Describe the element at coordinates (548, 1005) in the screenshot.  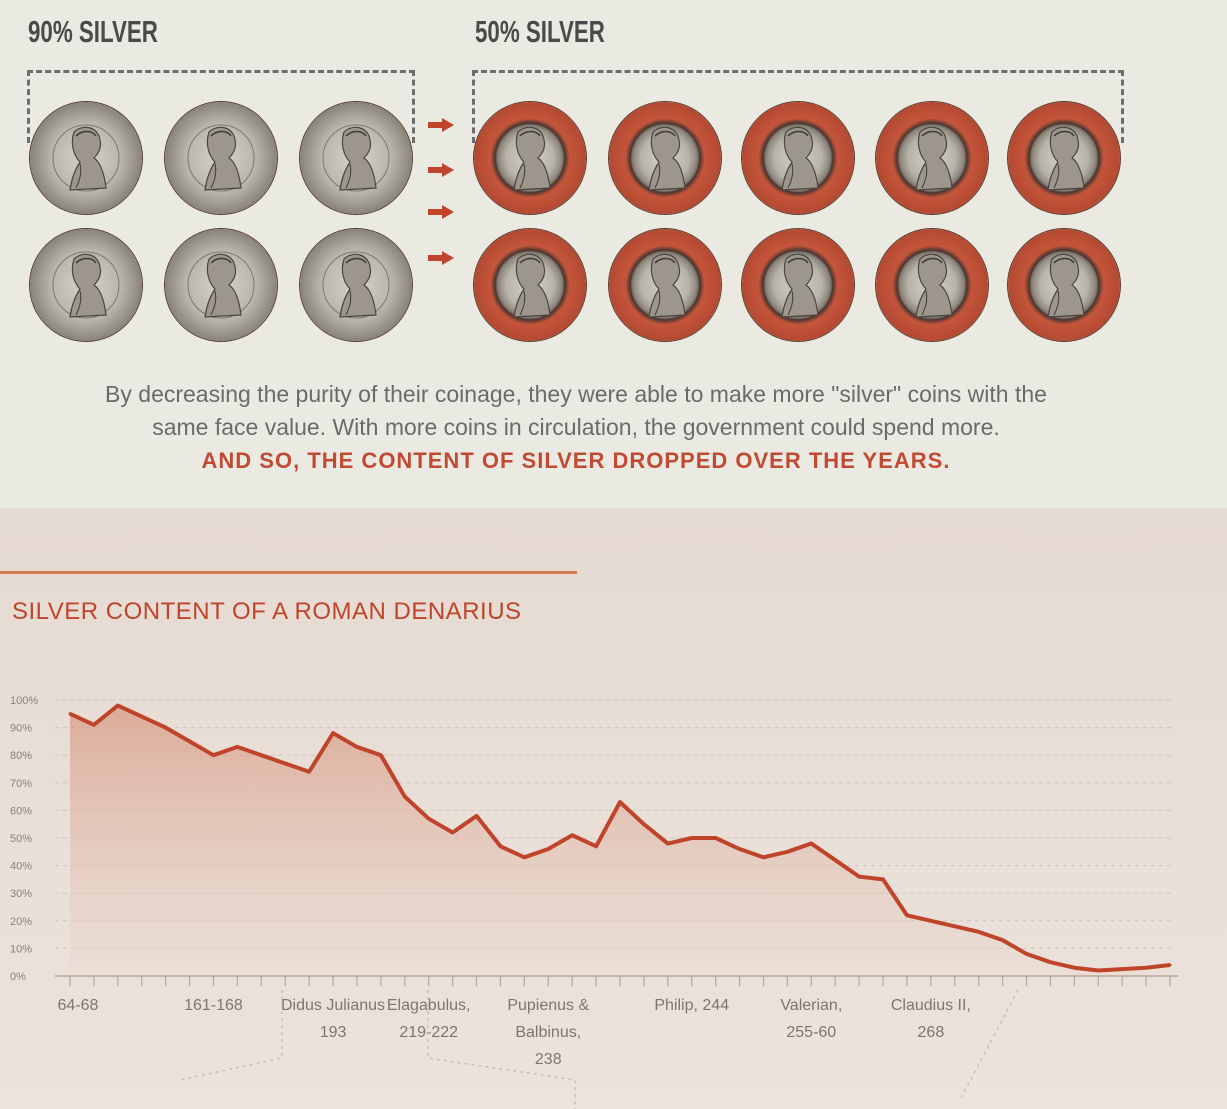
I see `x-tick-label: Pupienus &` at that location.